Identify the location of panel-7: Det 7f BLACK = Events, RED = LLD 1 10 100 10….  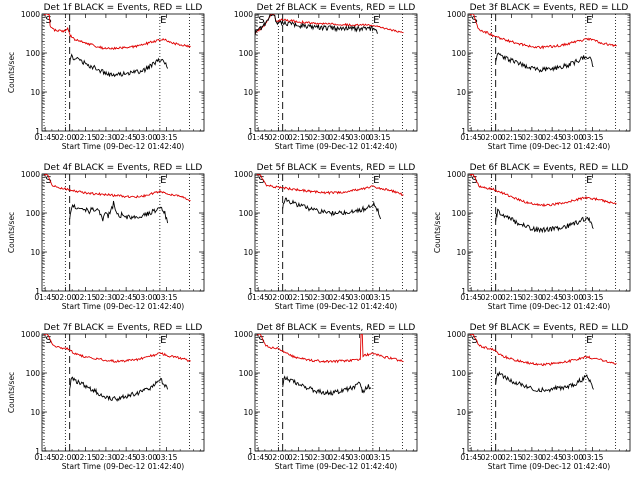
(106, 397).